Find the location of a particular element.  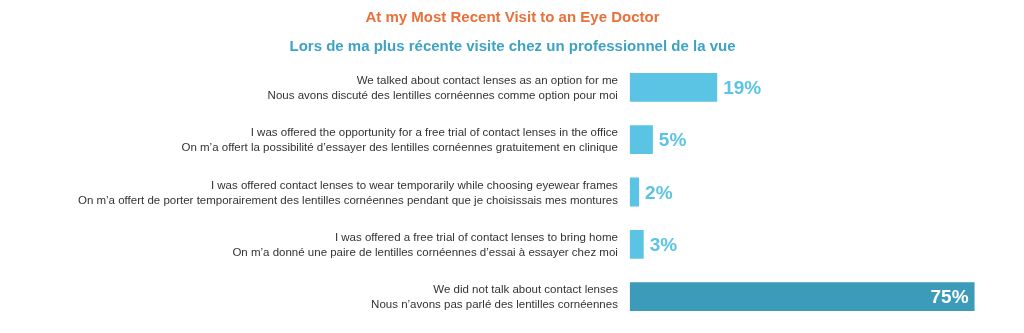

data-label: 2% is located at coordinates (659, 192).